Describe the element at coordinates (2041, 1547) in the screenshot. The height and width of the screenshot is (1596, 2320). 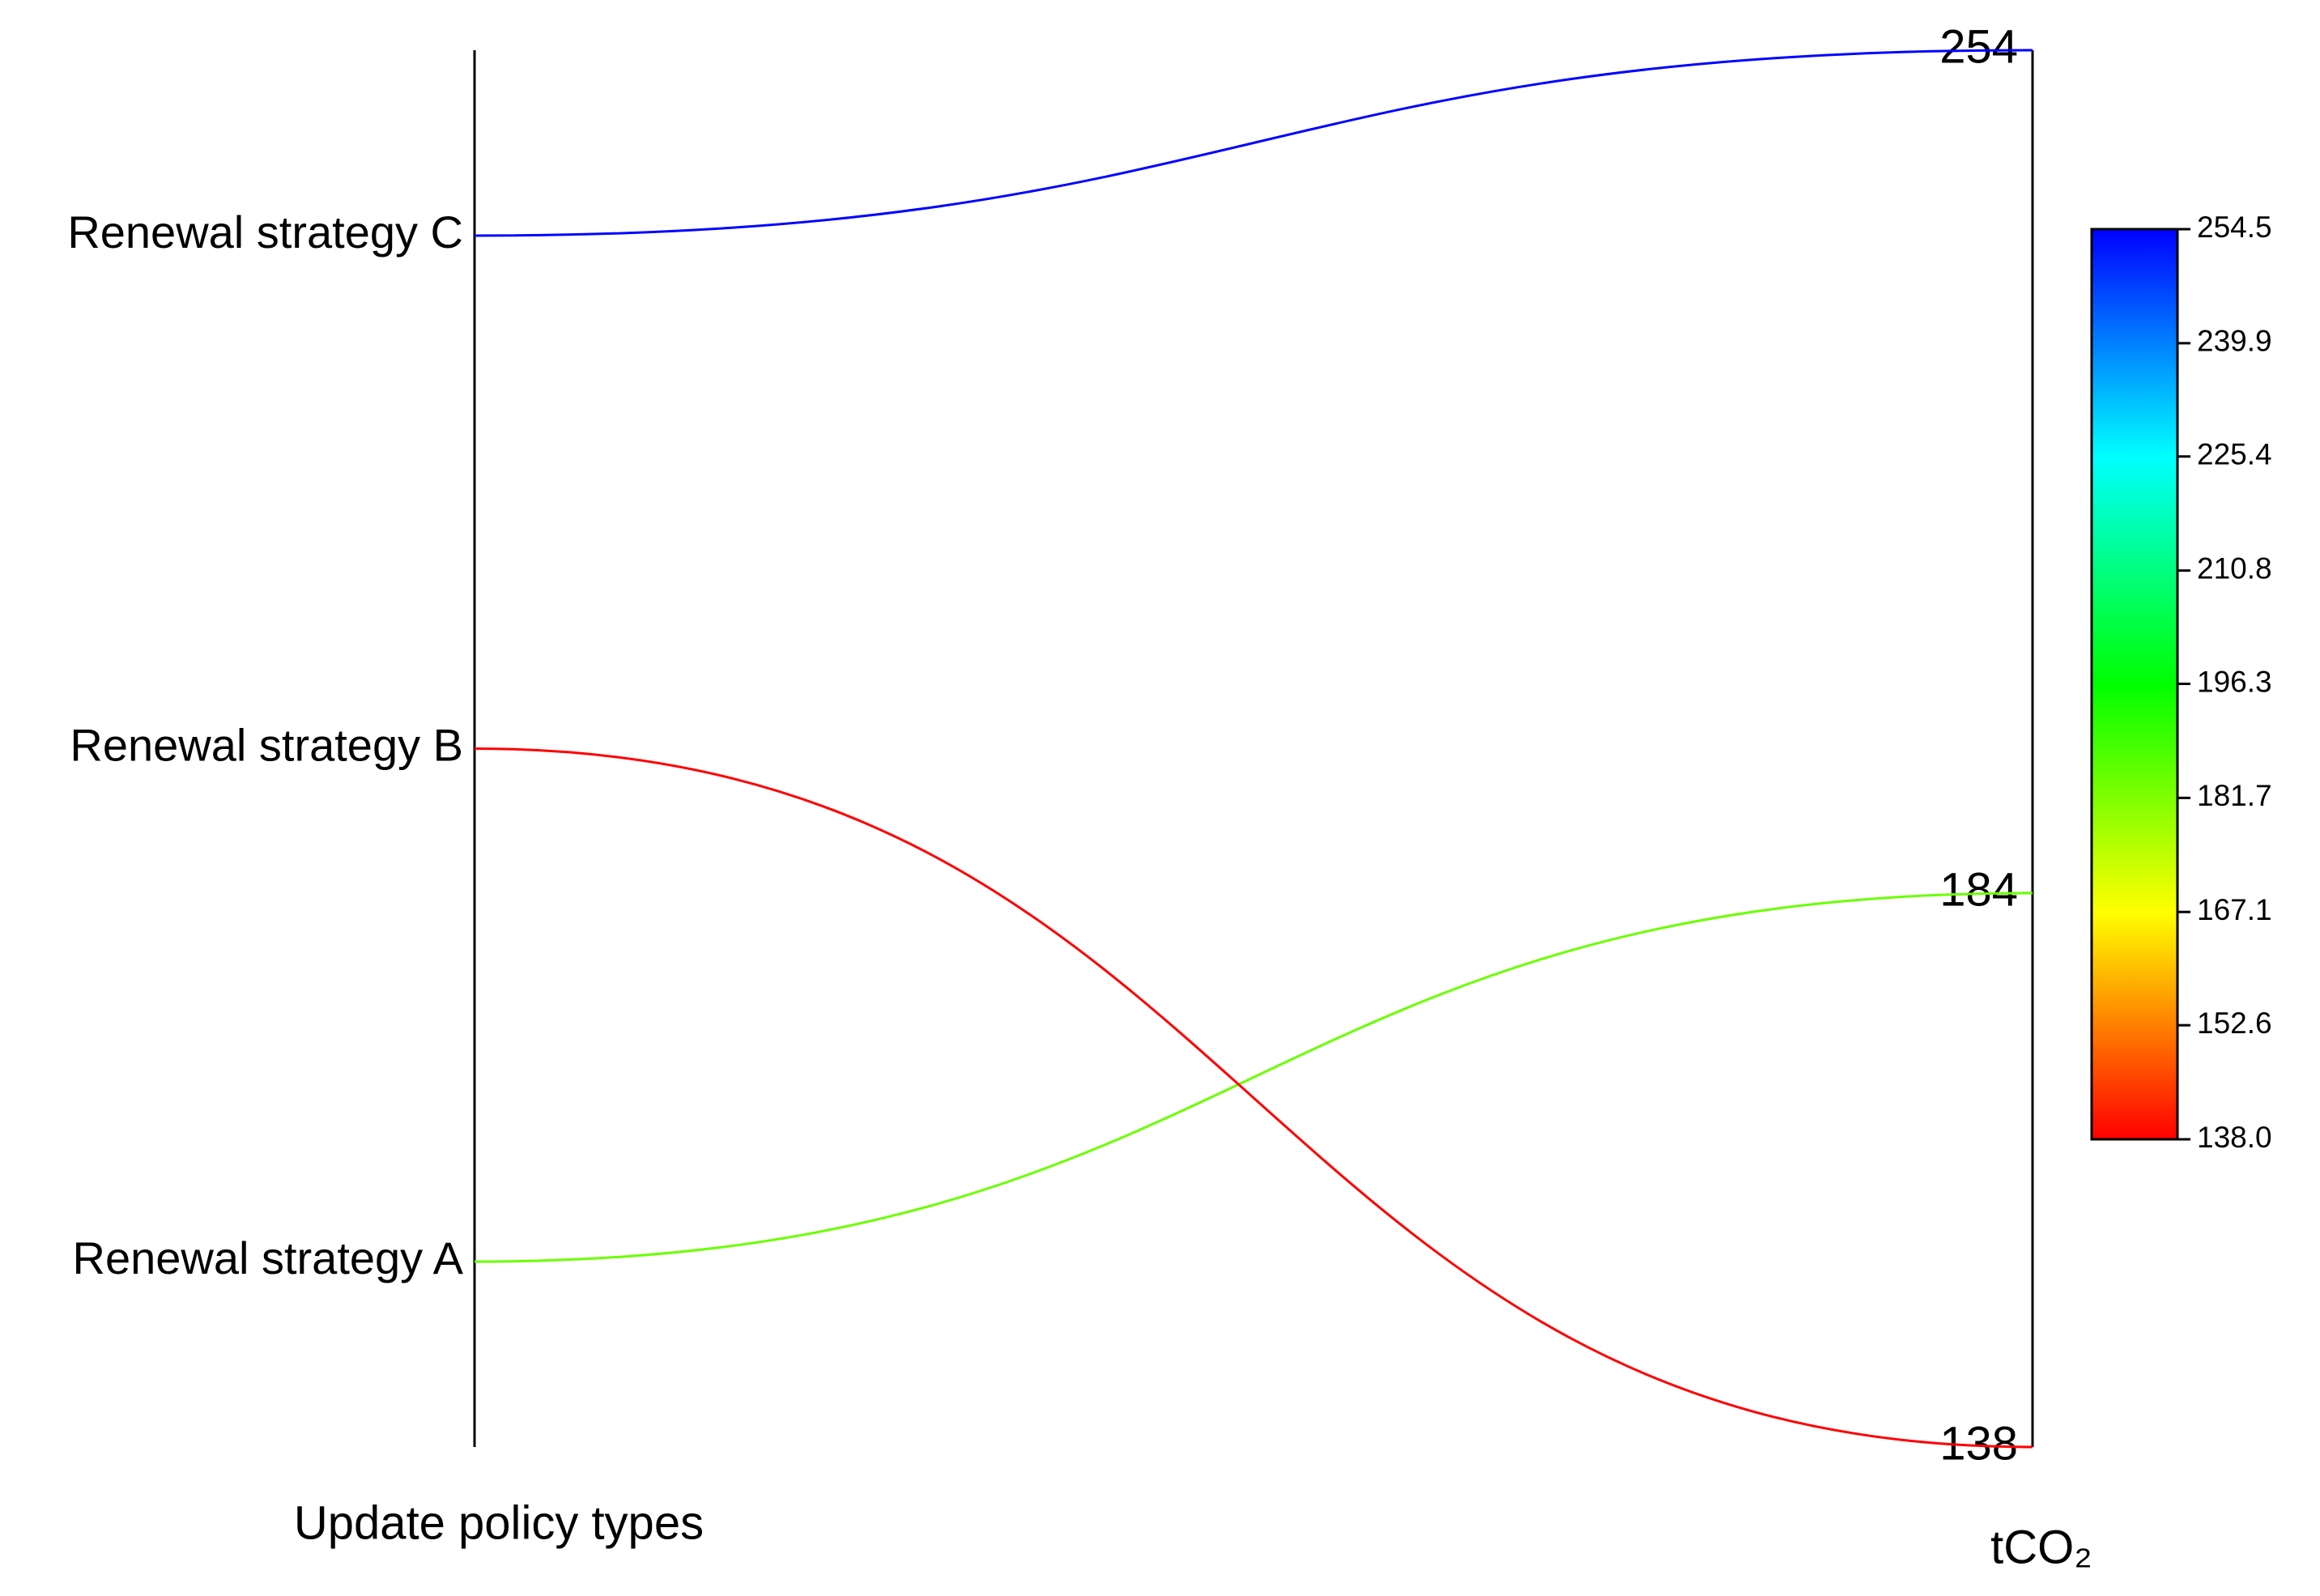
I see `right-axis-label: tCO₂` at that location.